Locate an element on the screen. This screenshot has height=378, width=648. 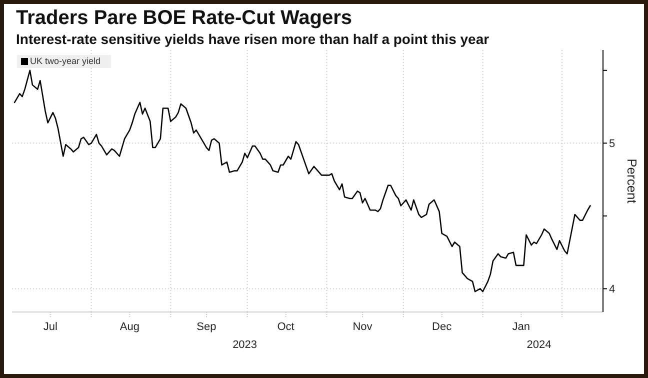
x-tick-label: Dec is located at coordinates (442, 327).